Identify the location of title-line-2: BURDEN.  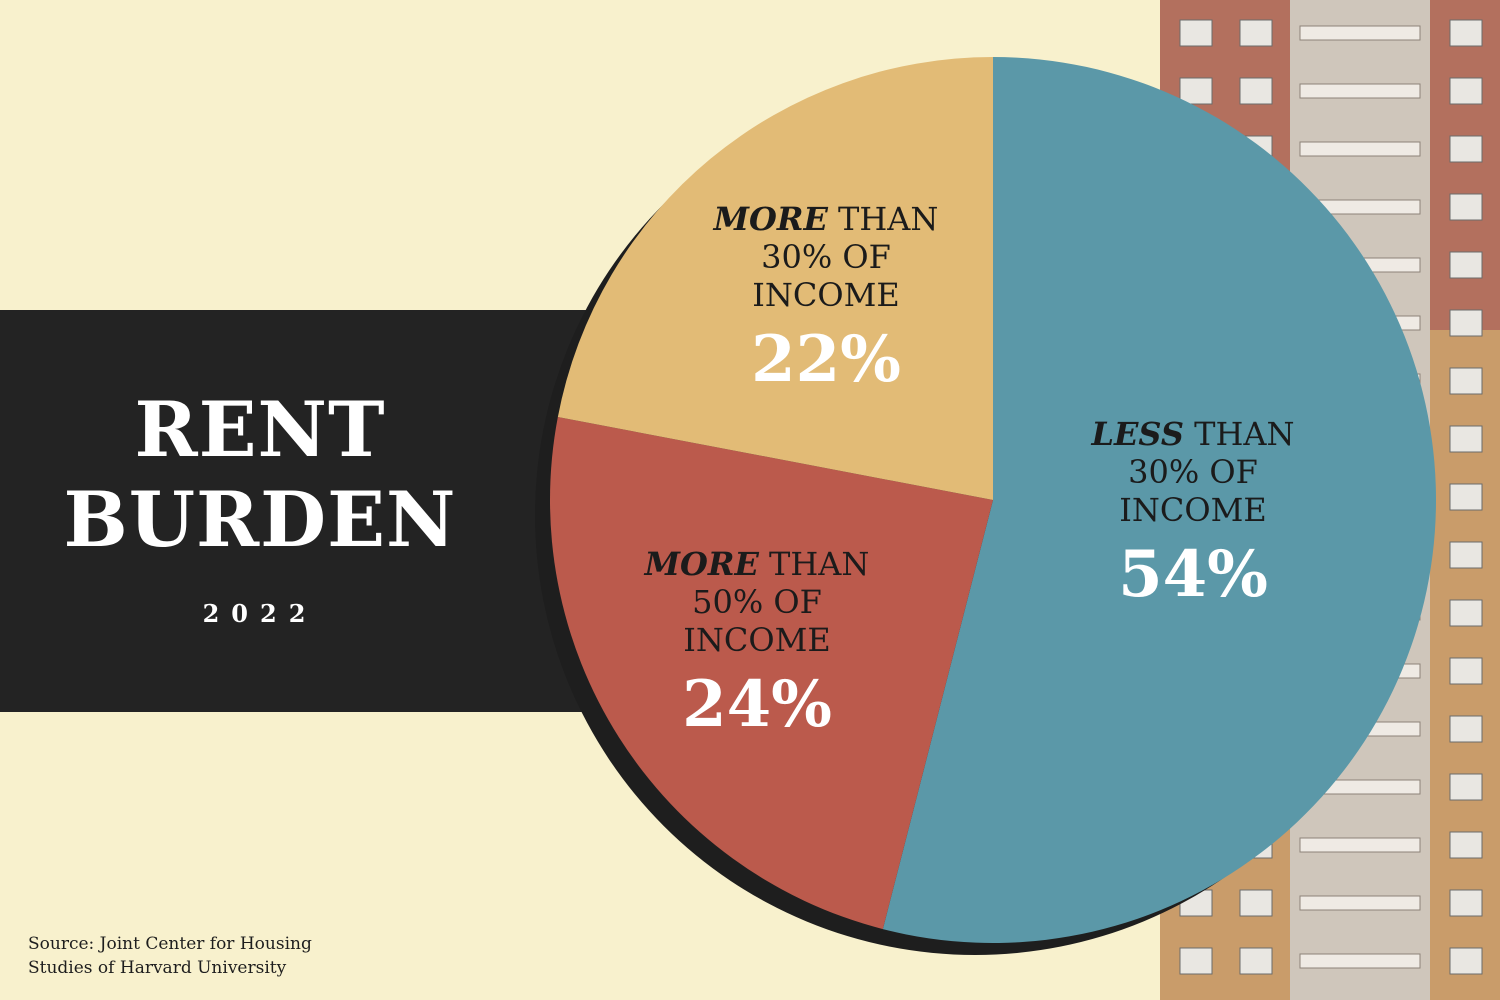
(260, 519).